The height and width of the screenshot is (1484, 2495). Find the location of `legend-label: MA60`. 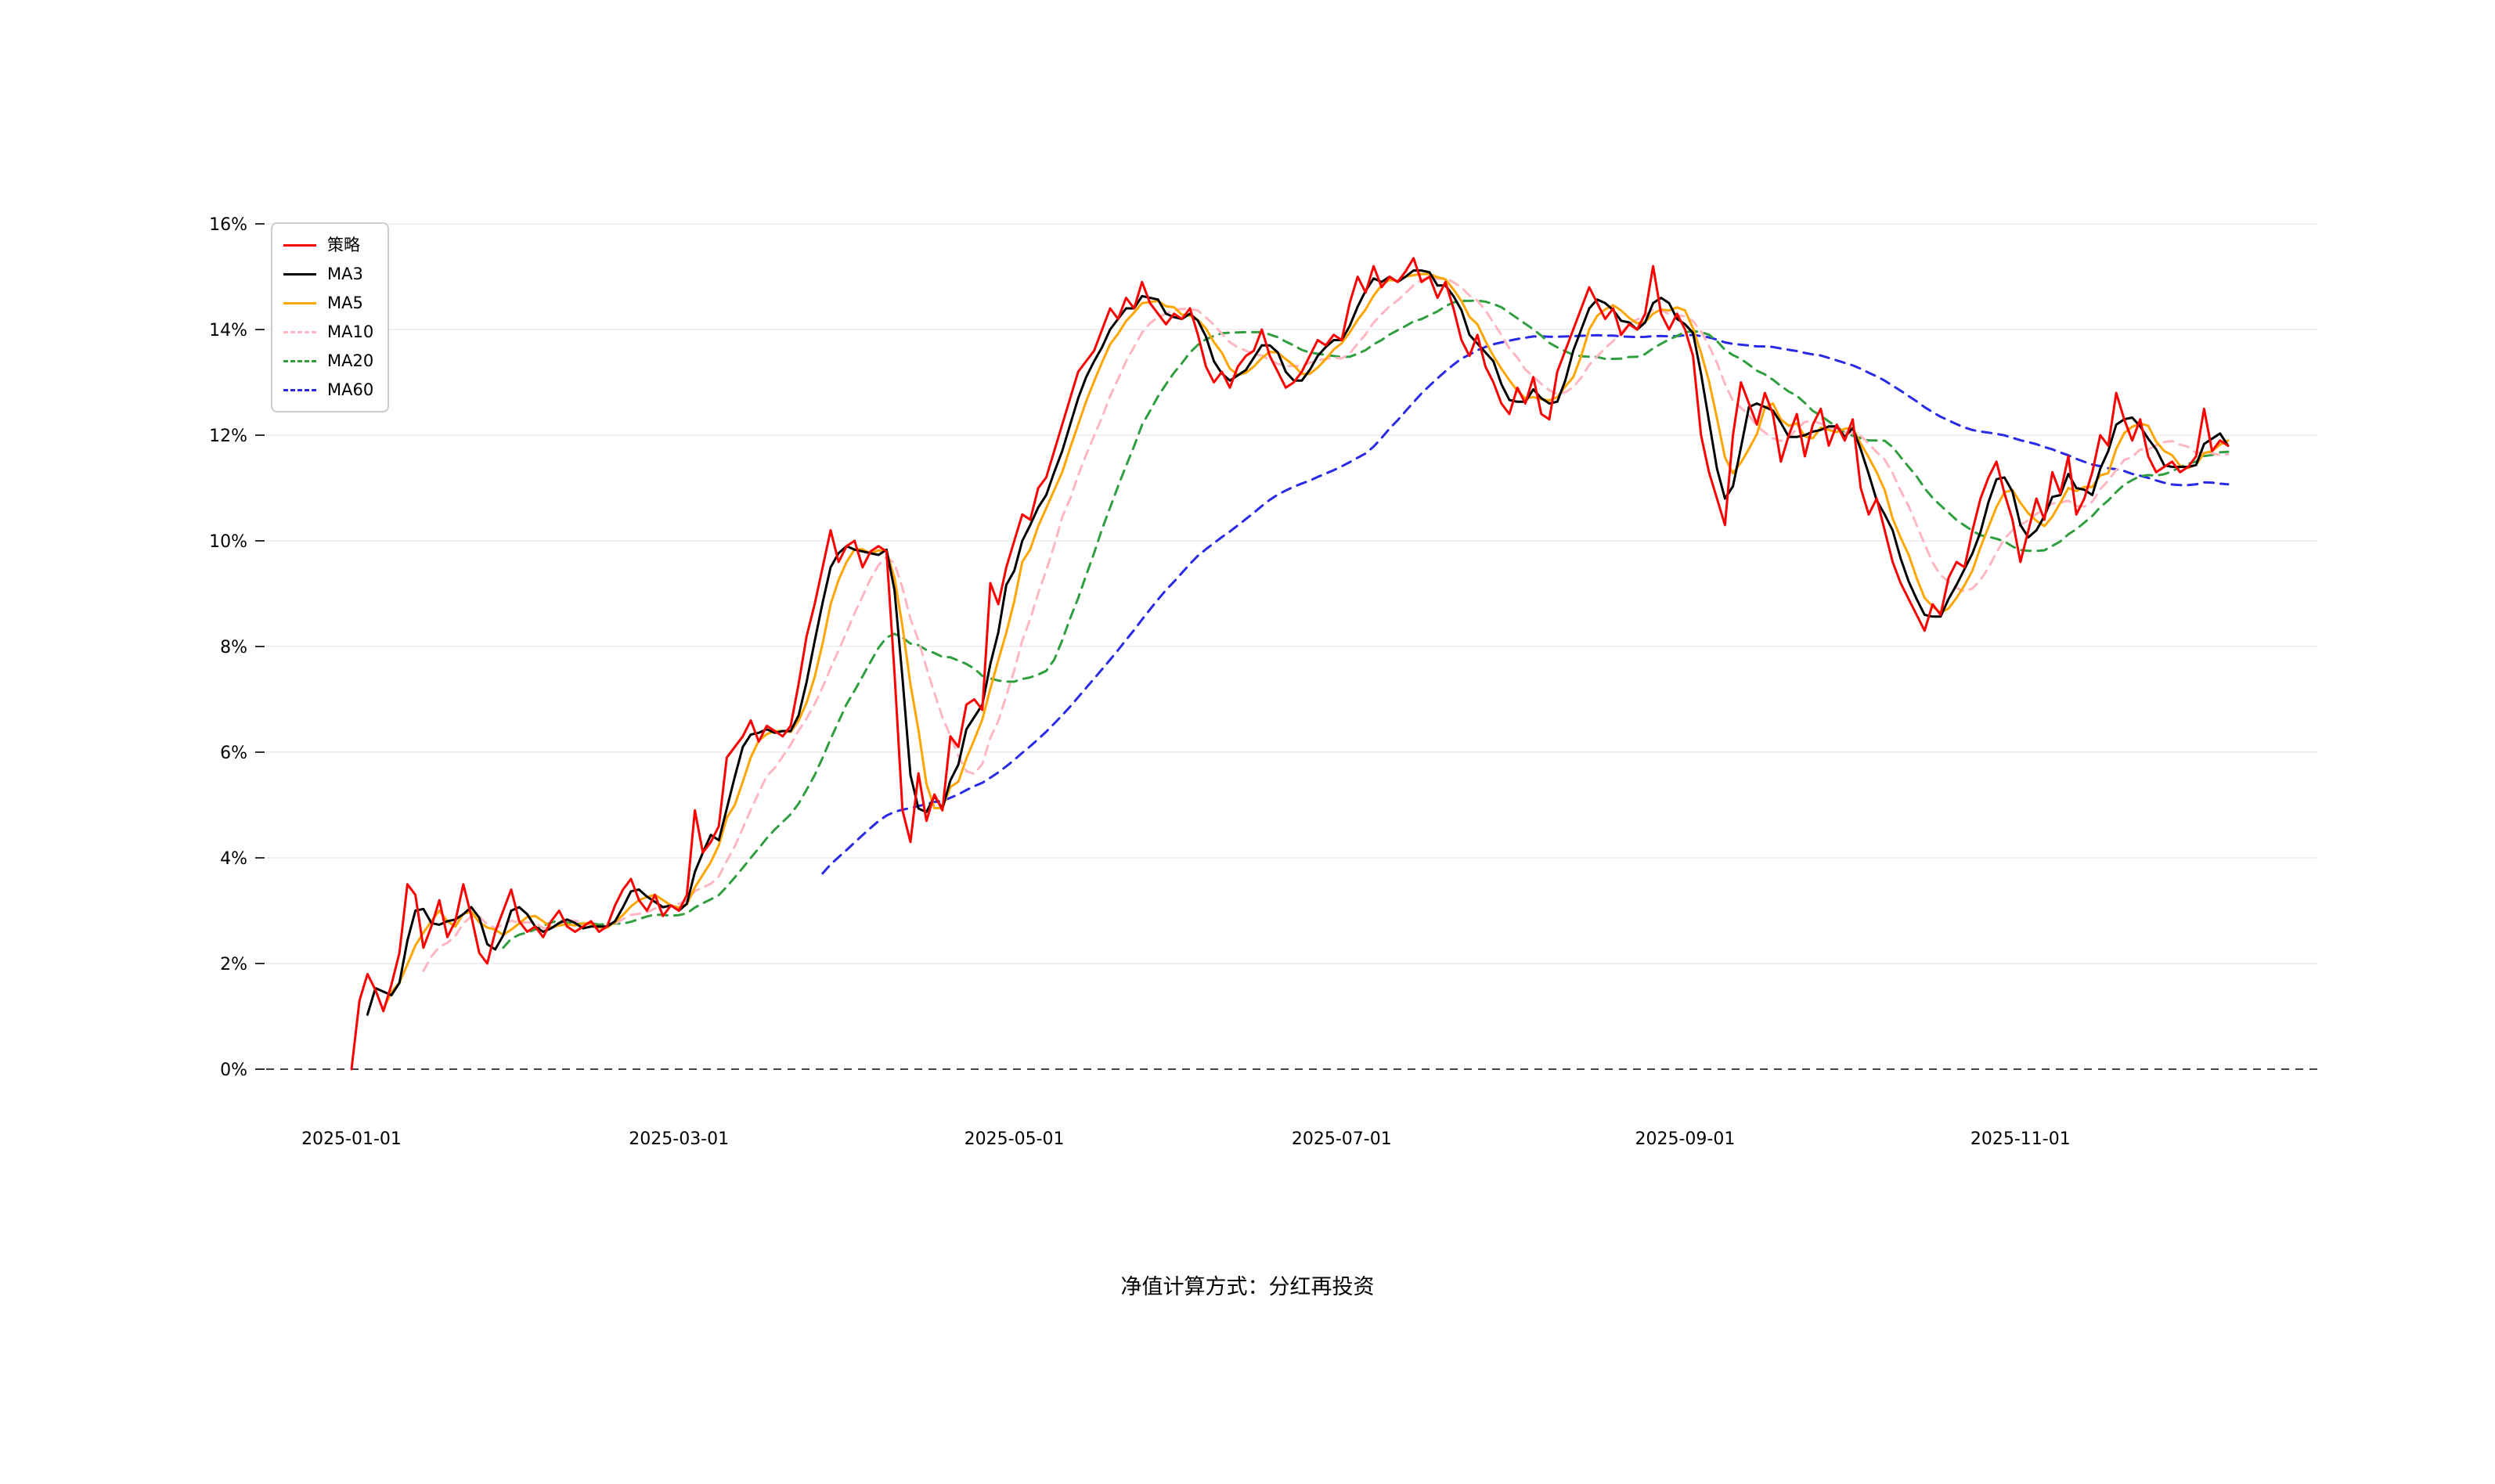

legend-label: MA60 is located at coordinates (350, 389).